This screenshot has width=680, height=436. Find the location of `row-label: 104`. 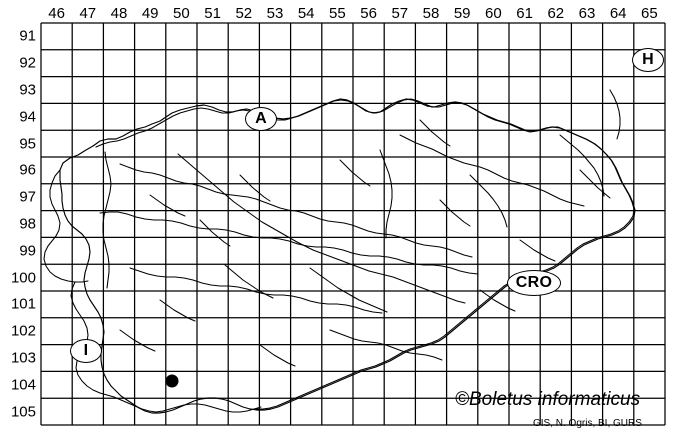

row-label: 104 is located at coordinates (23, 385).